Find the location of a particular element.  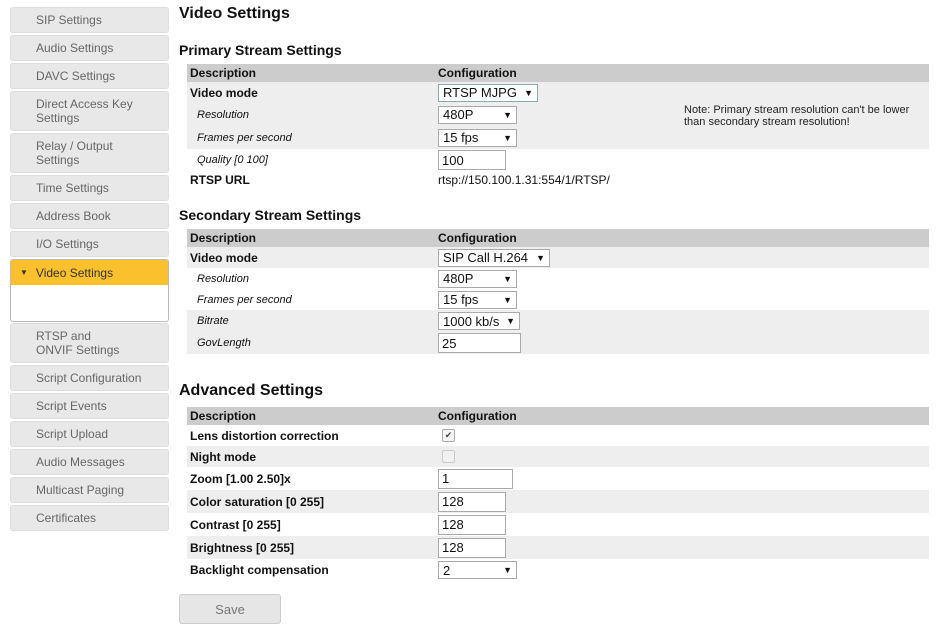

secondary-govlength-input: 25 is located at coordinates (479, 343).